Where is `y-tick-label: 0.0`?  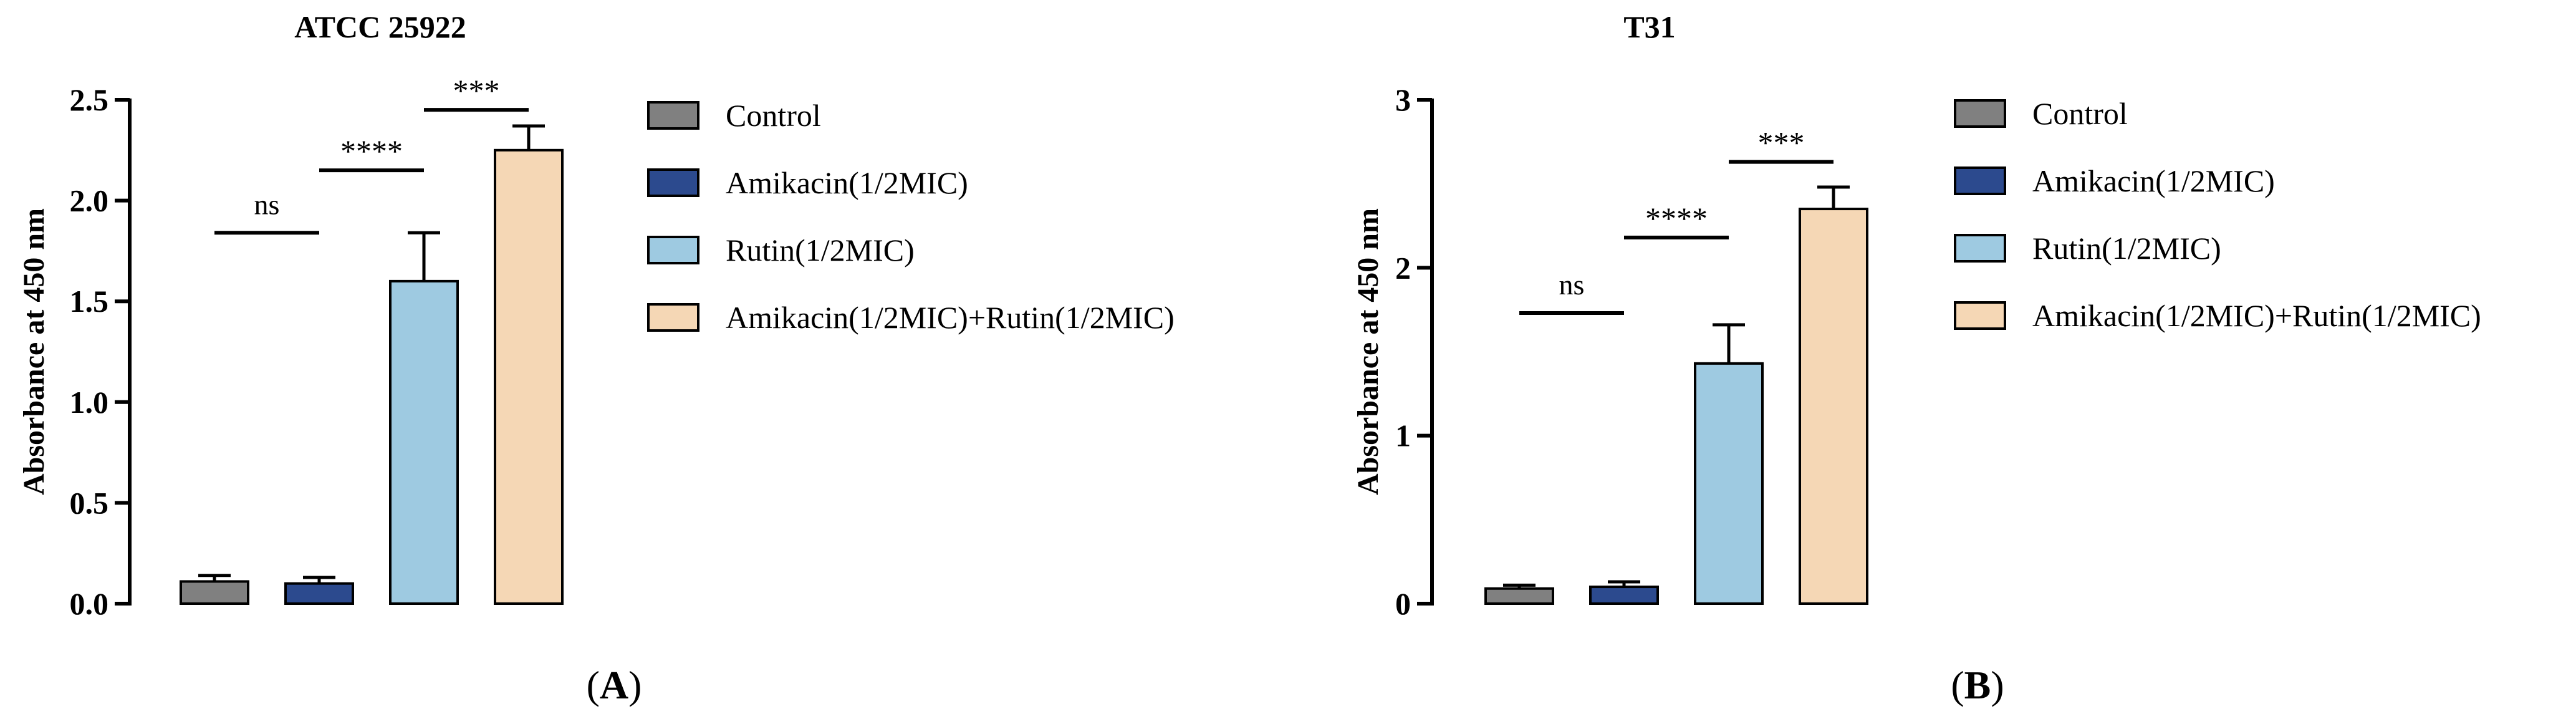 y-tick-label: 0.0 is located at coordinates (89, 603).